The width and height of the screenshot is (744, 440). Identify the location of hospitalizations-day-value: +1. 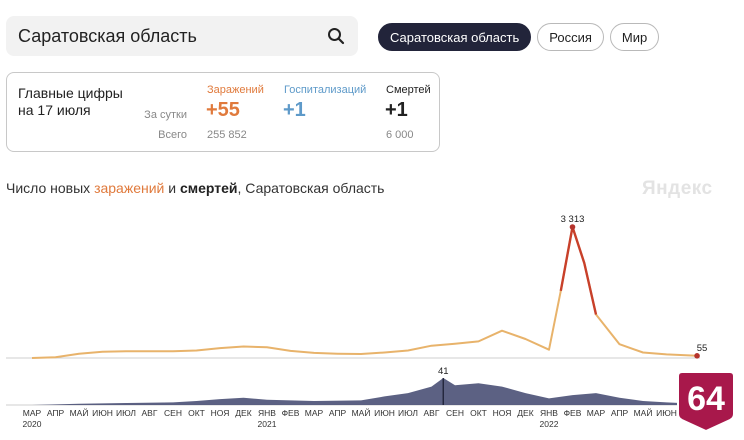
(294, 110).